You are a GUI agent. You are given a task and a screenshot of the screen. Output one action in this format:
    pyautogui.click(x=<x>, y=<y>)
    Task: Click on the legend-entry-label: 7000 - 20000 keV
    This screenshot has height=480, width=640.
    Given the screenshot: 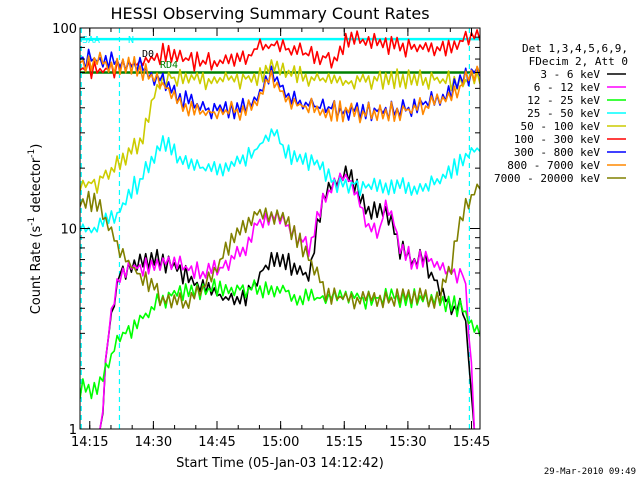 What is the action you would take?
    pyautogui.click(x=547, y=178)
    